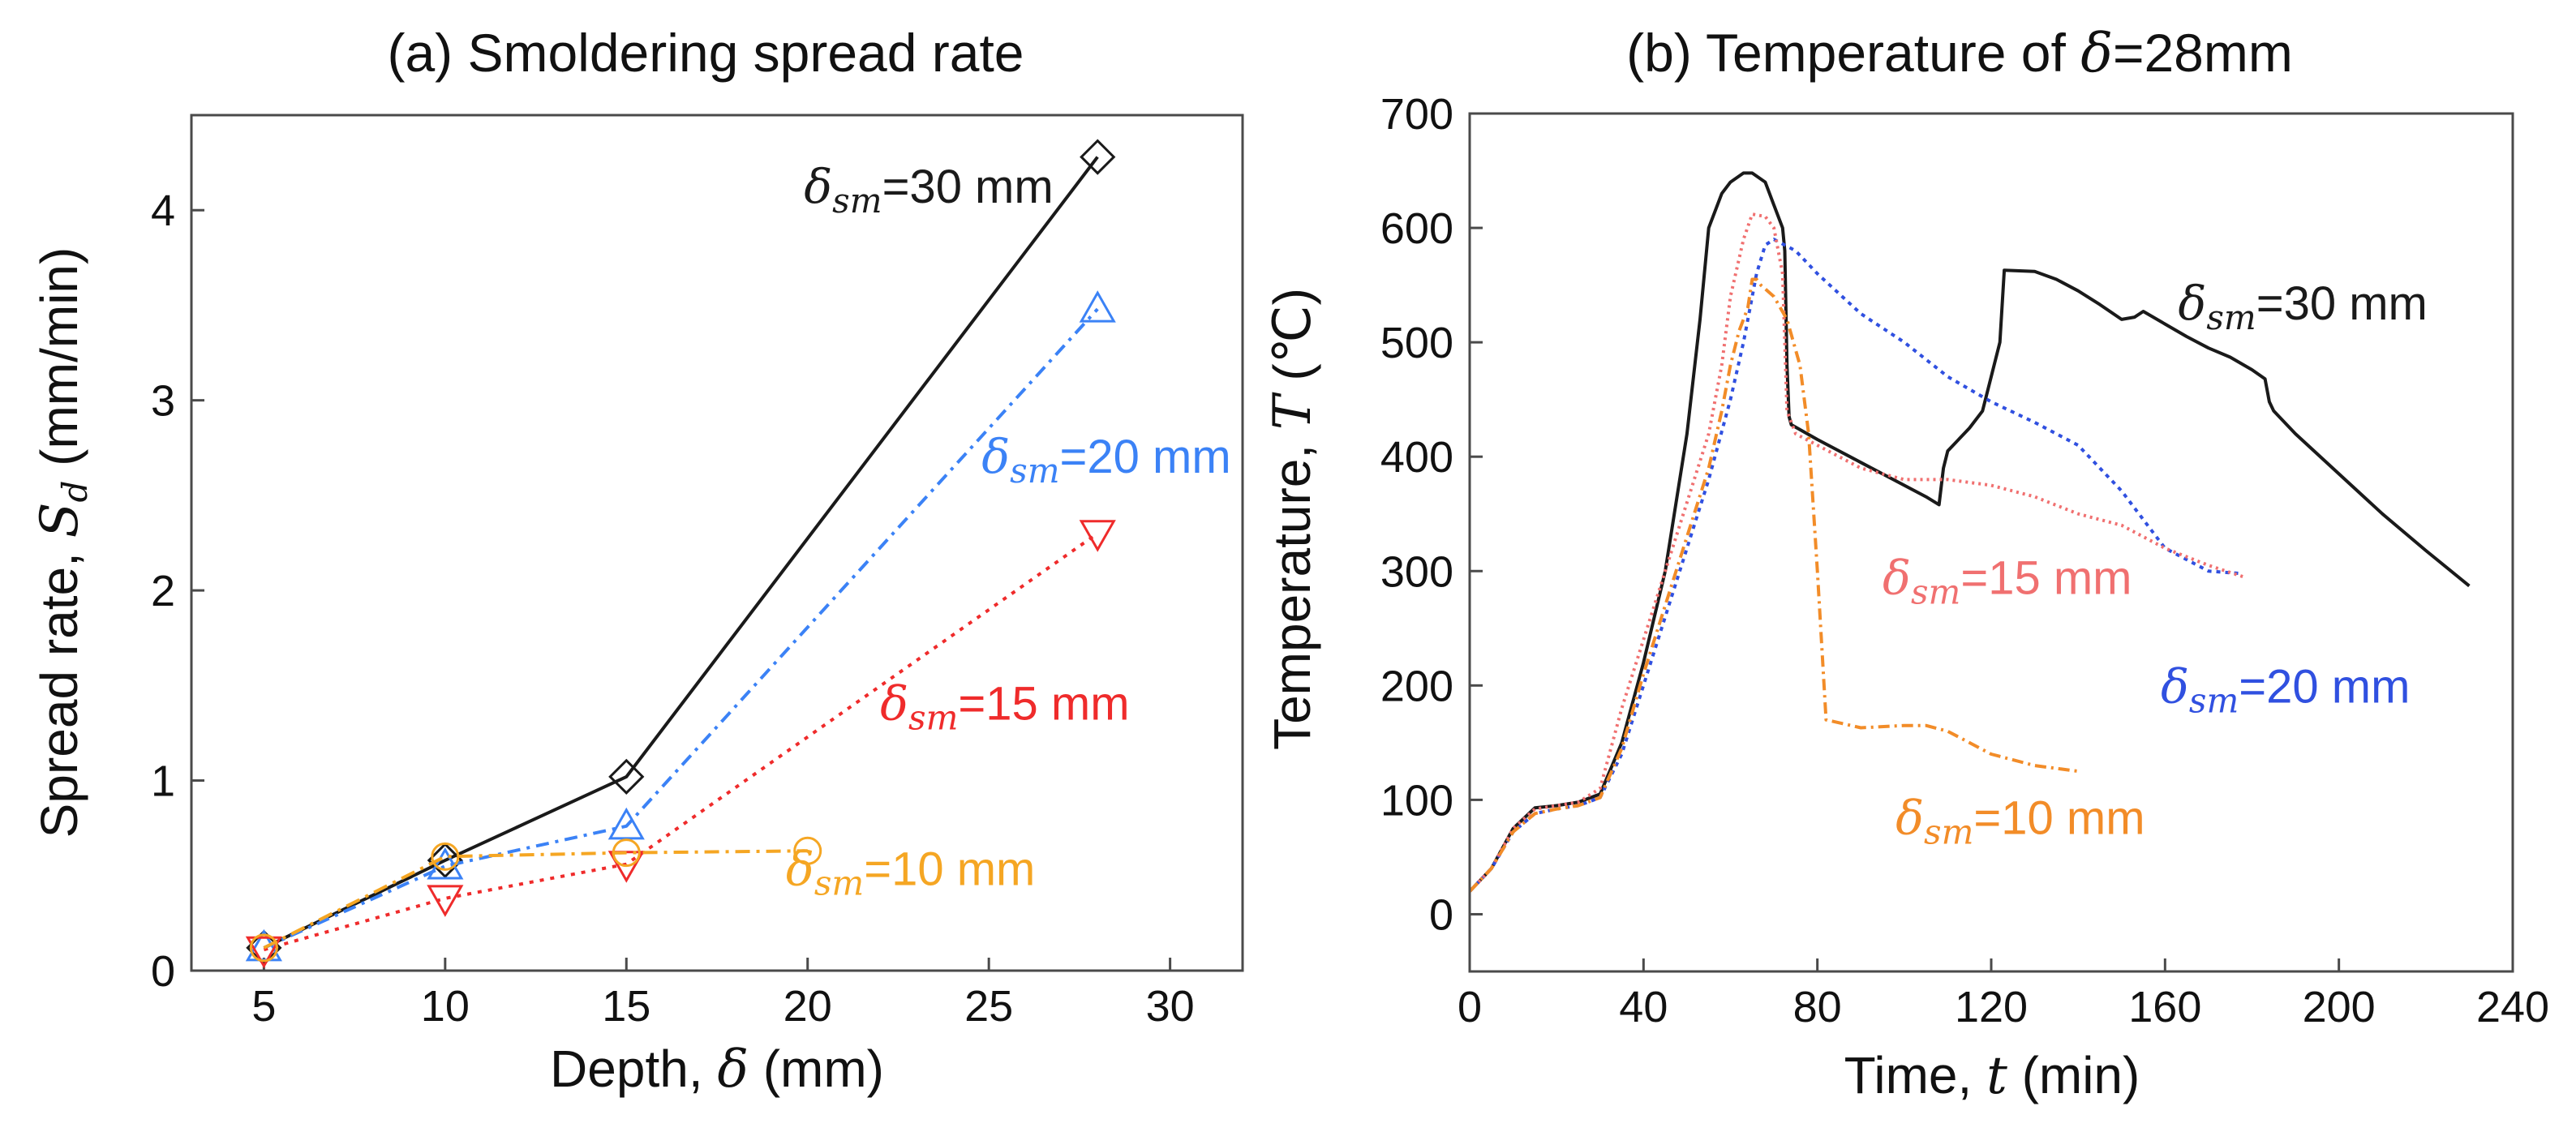 The width and height of the screenshot is (2576, 1132). Describe the element at coordinates (263, 1007) in the screenshot. I see `panel-a-xtick-label: 5` at that location.